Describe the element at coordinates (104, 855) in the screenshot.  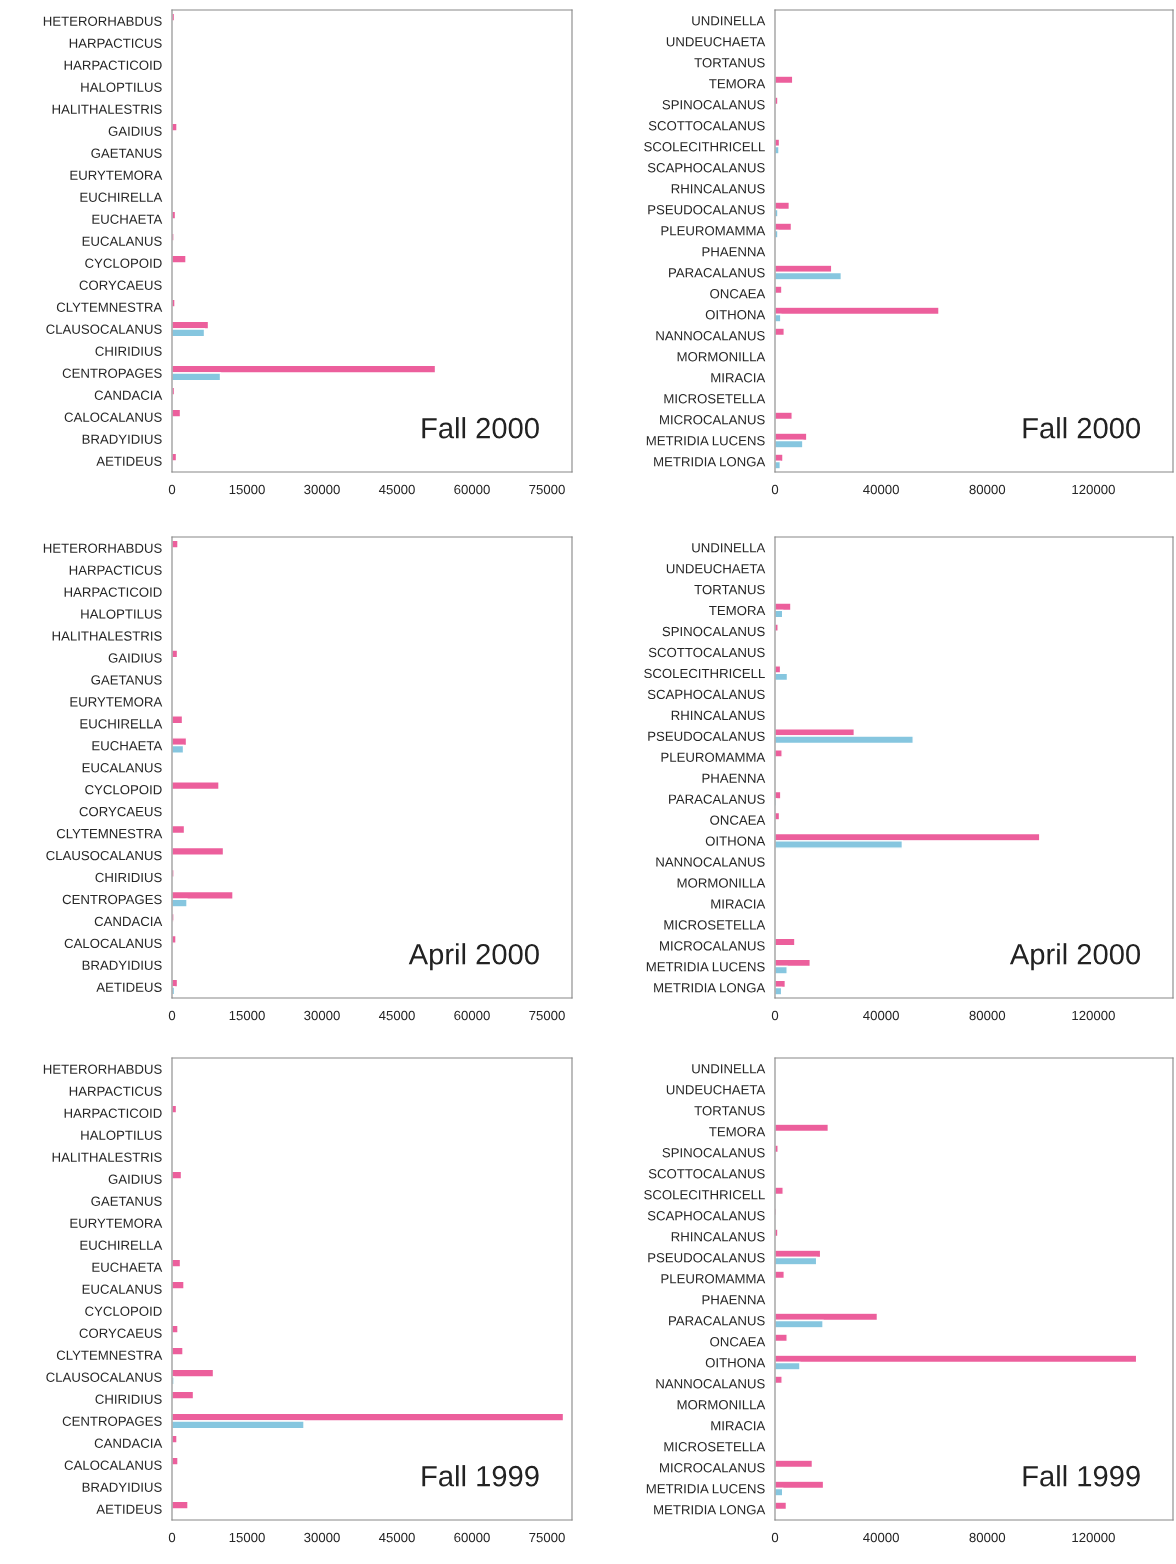
I see `y-tick-label: CLAUSOCALANUS` at that location.